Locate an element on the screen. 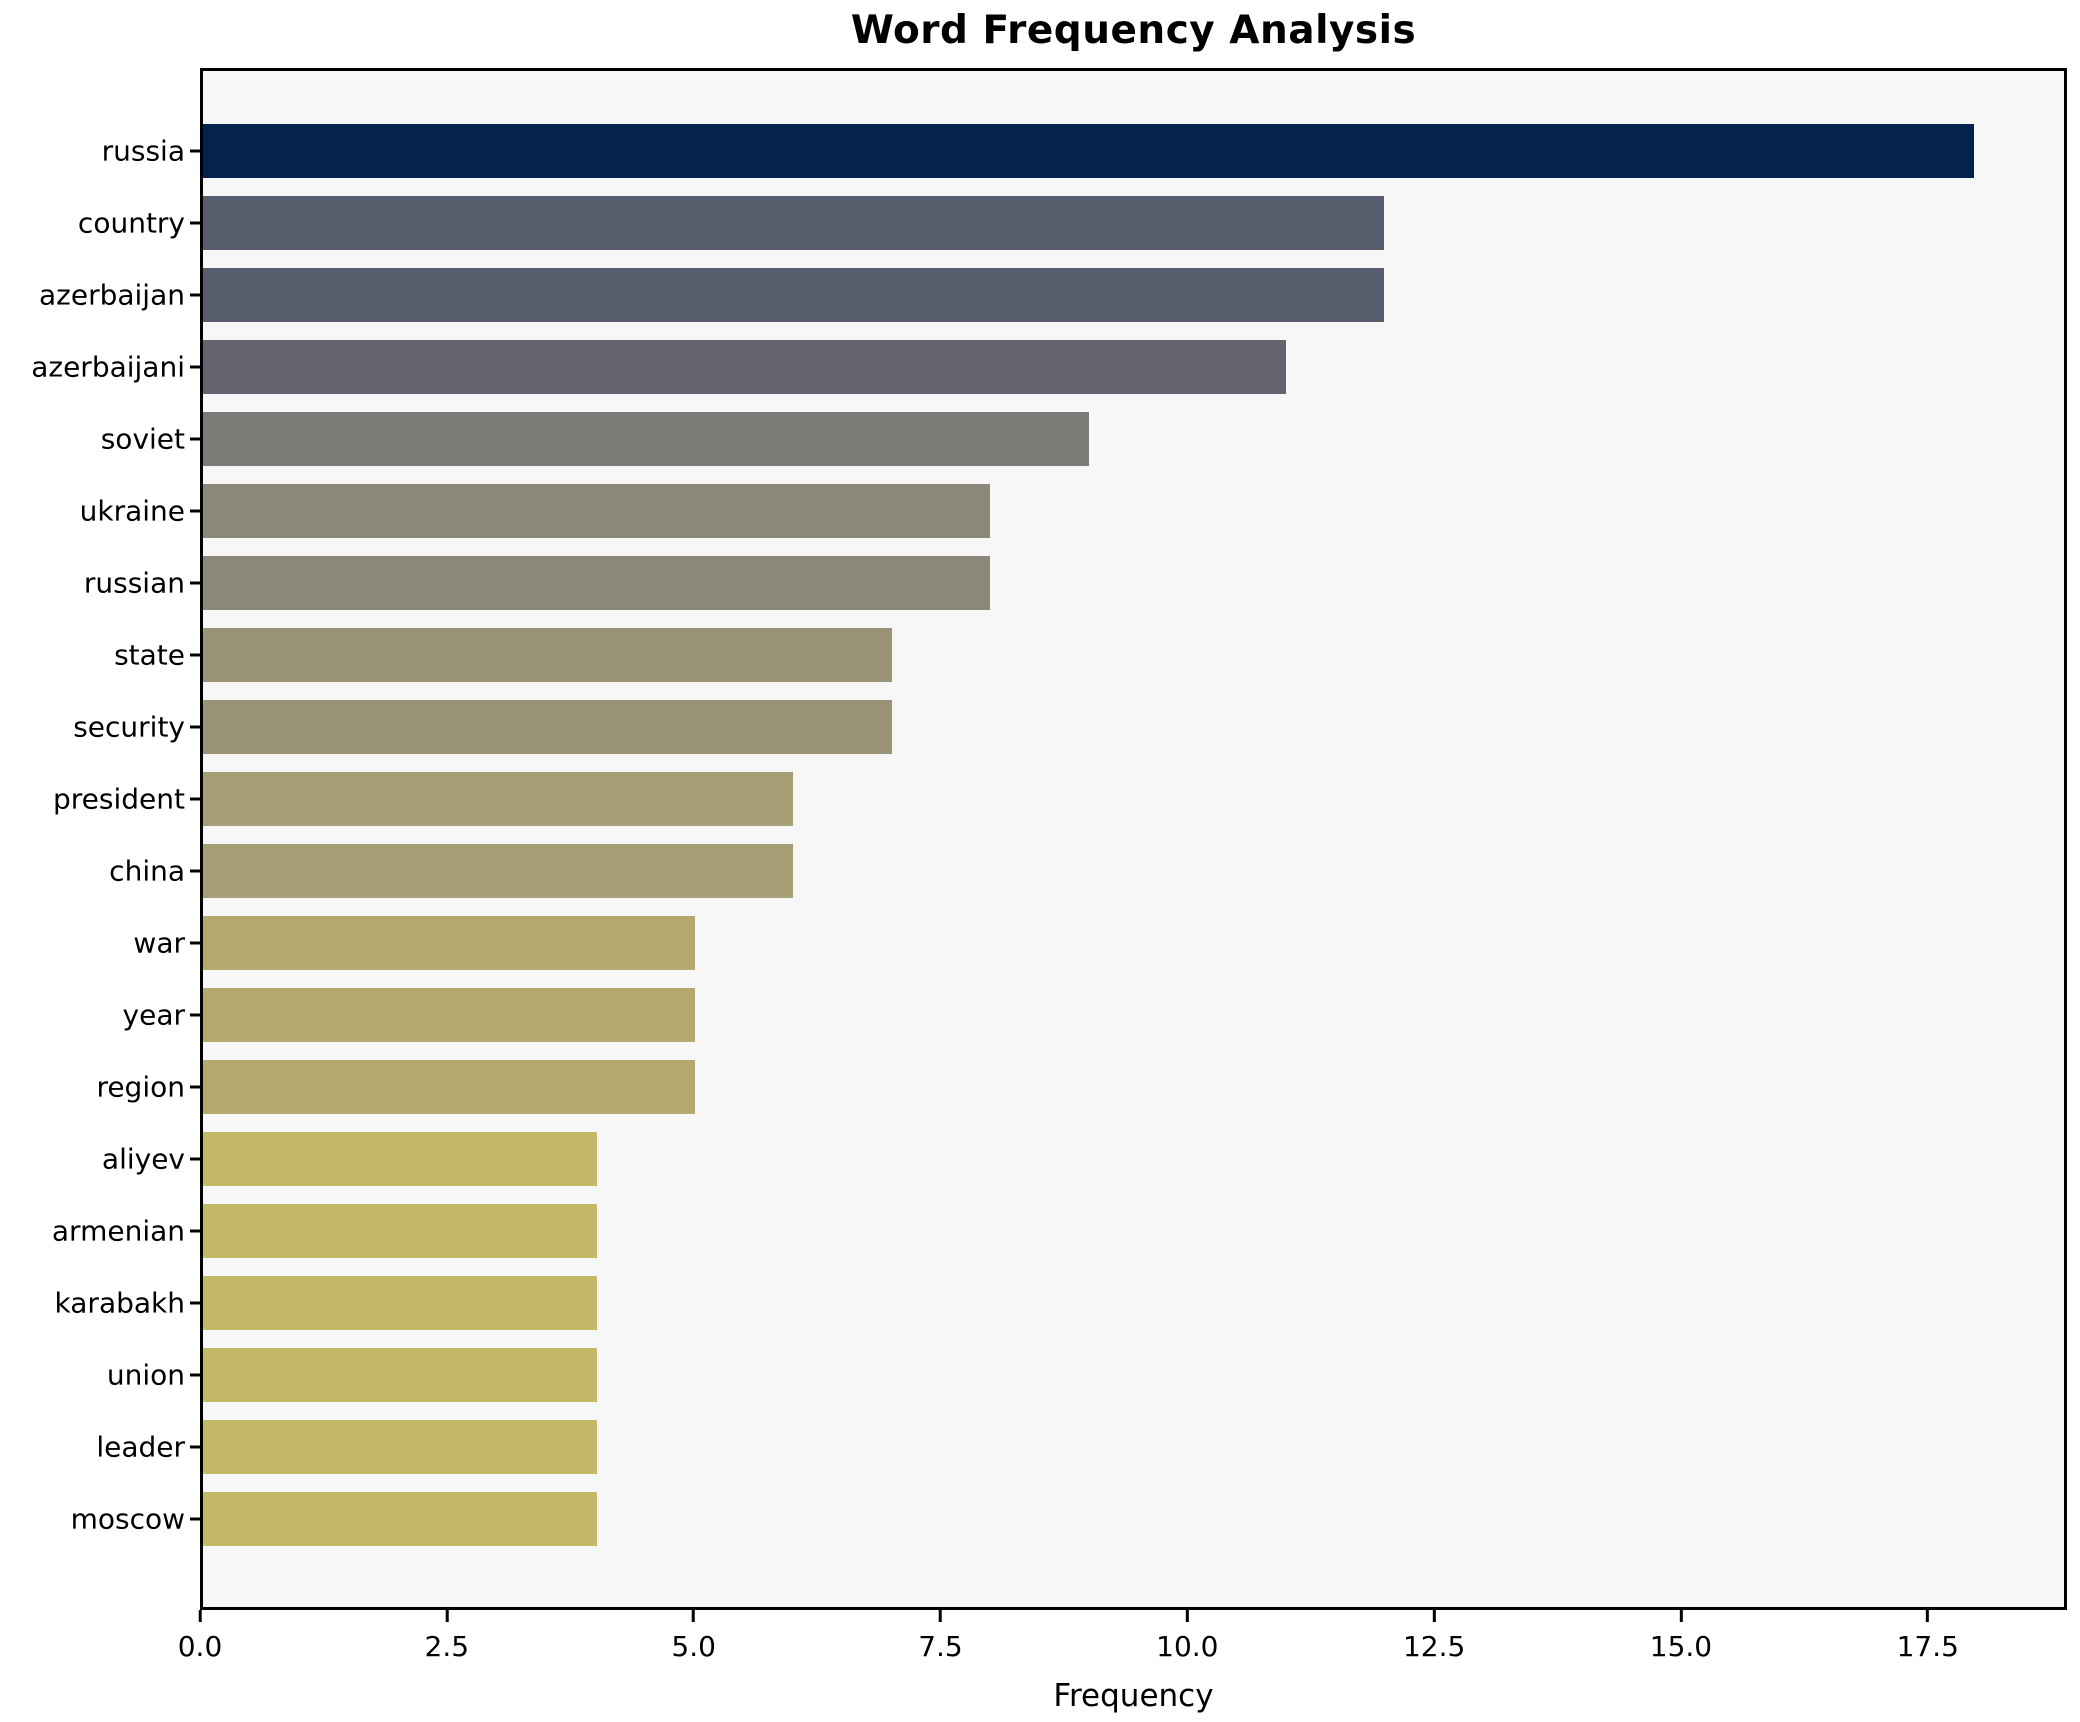  bar-row: year is located at coordinates (1093, 1015).